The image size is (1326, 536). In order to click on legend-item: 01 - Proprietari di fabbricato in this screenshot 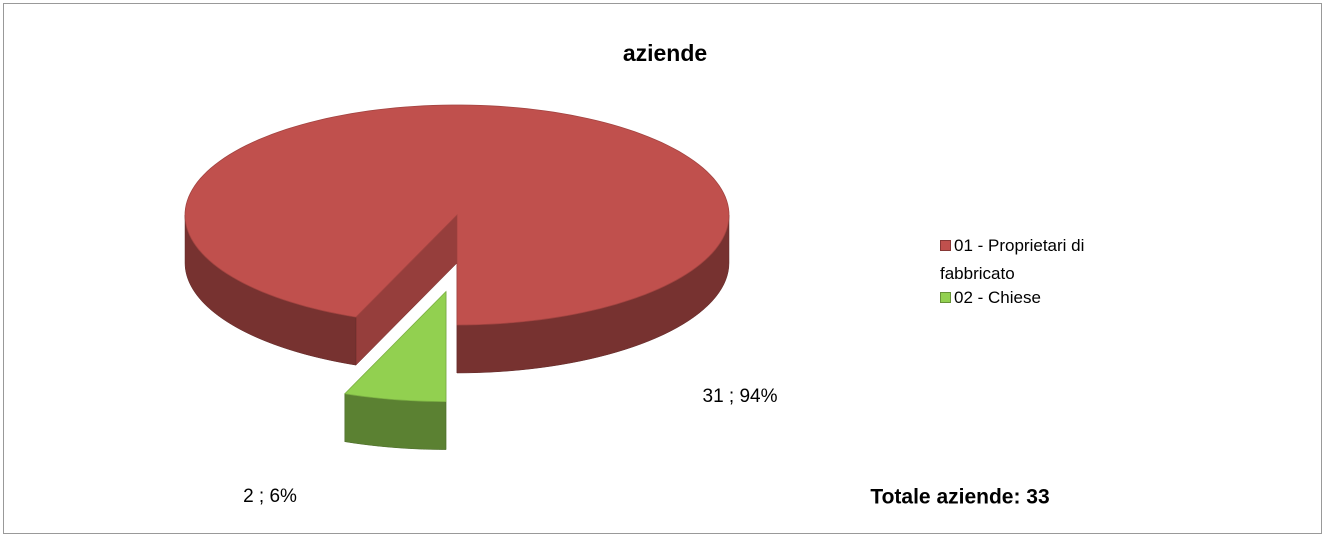, I will do `click(1040, 260)`.